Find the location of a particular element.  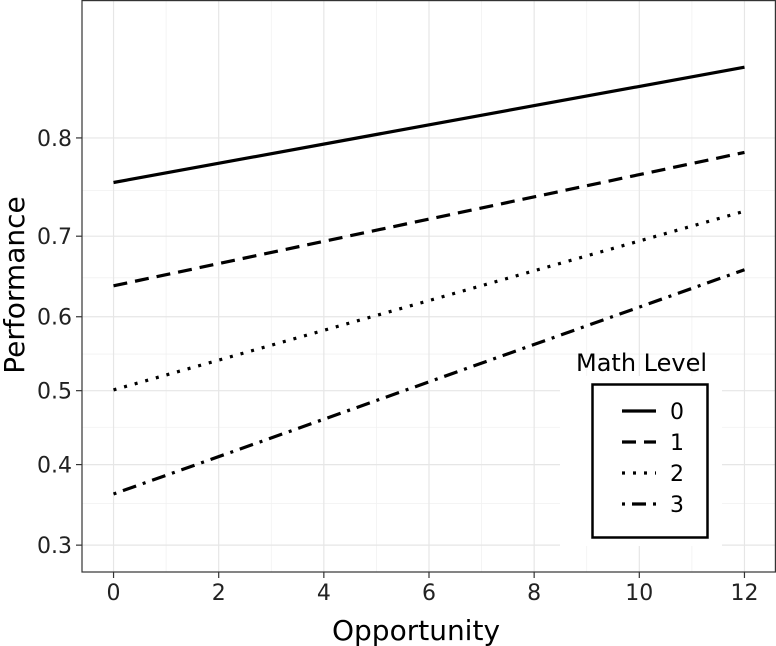

x-axis: 0 2 4 6 8 10 12 is located at coordinates (432, 589).